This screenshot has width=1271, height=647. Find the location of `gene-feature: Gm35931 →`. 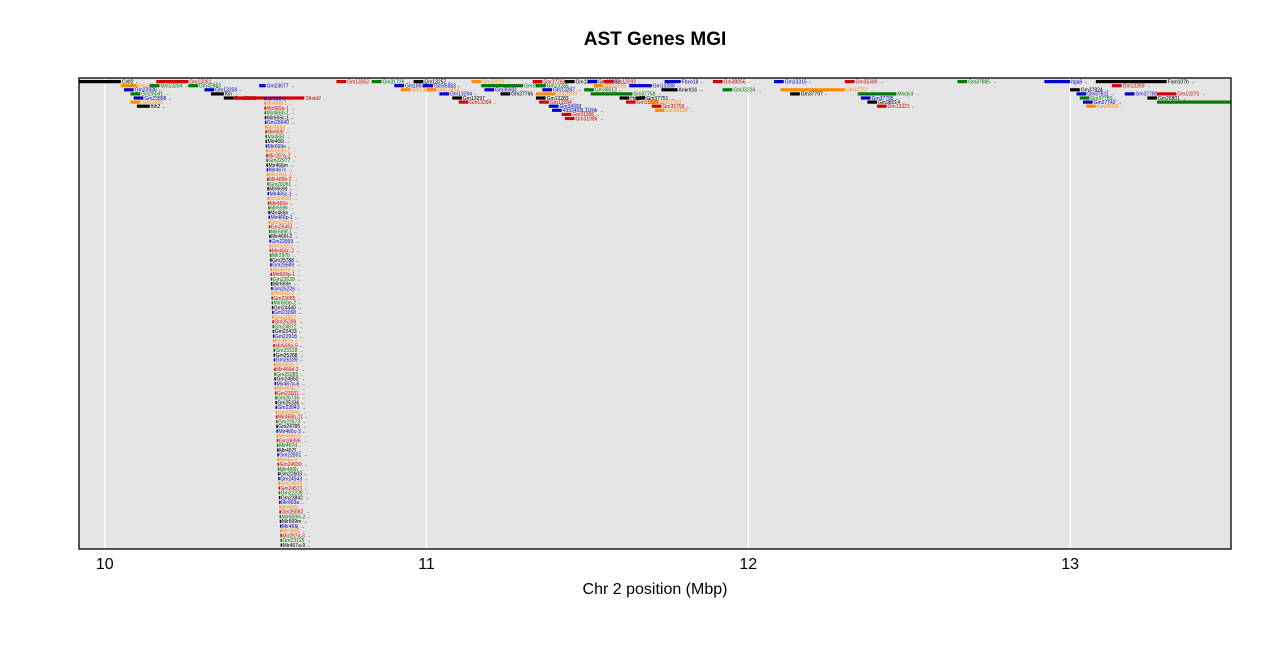

gene-feature: Gm35931 → is located at coordinates (503, 91).